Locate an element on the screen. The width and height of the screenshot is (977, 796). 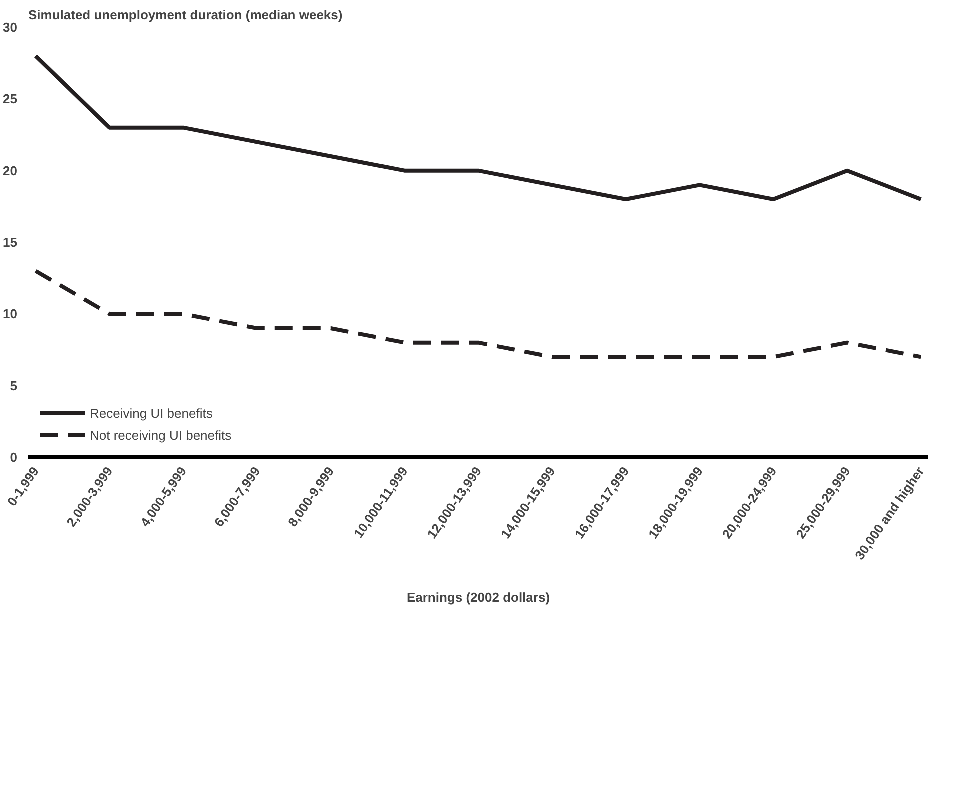
y-tick-label: 25 is located at coordinates (10, 99).